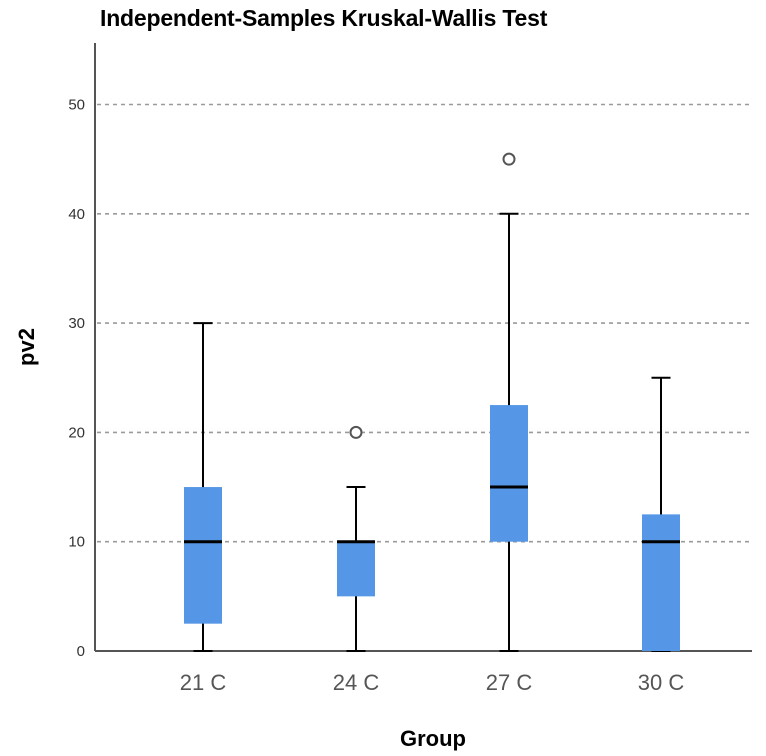 The image size is (766, 756). Describe the element at coordinates (356, 682) in the screenshot. I see `x-tick-label: 24 C` at that location.